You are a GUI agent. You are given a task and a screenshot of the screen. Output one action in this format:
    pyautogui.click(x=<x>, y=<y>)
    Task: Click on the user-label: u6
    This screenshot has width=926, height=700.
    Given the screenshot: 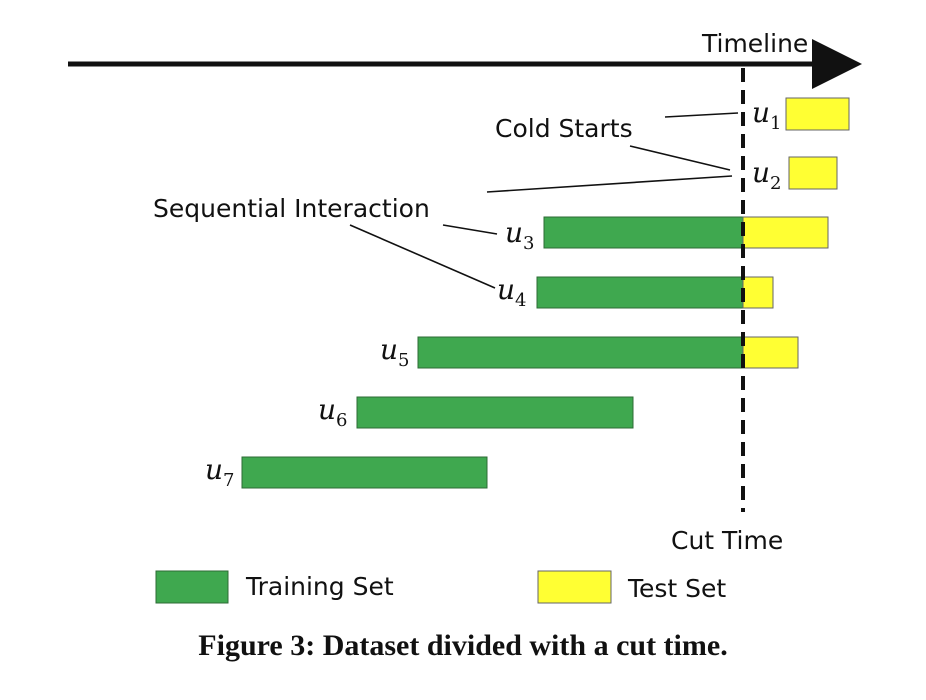 What is the action you would take?
    pyautogui.click(x=333, y=412)
    